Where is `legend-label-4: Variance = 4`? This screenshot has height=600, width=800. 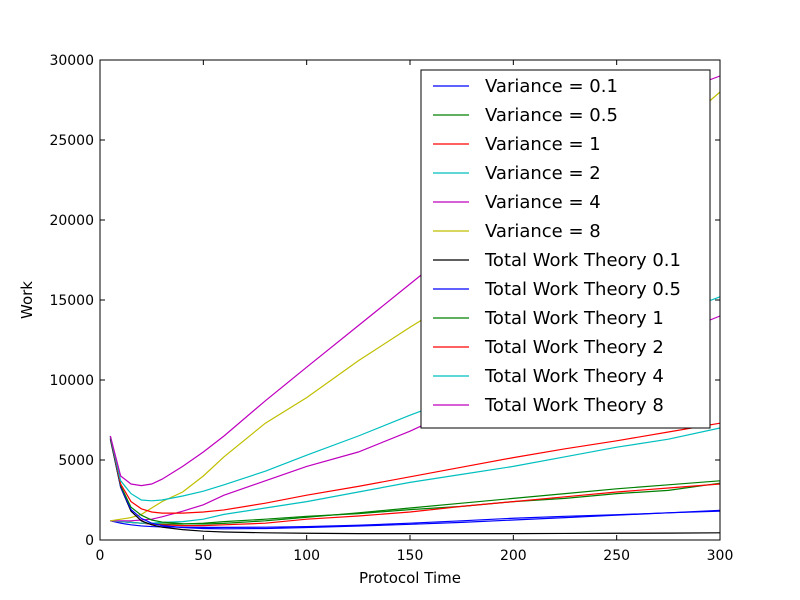 legend-label-4: Variance = 4 is located at coordinates (543, 202).